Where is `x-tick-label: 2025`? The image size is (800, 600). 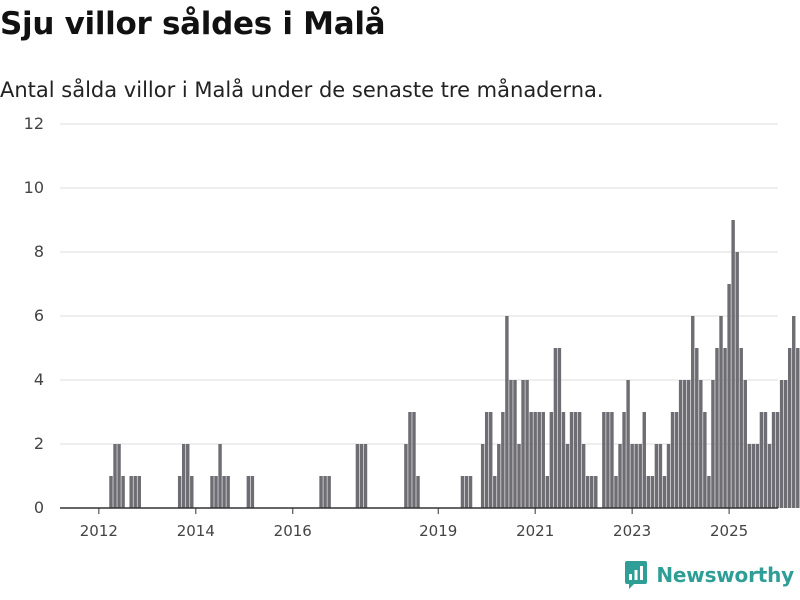
x-tick-label: 2025 is located at coordinates (729, 531).